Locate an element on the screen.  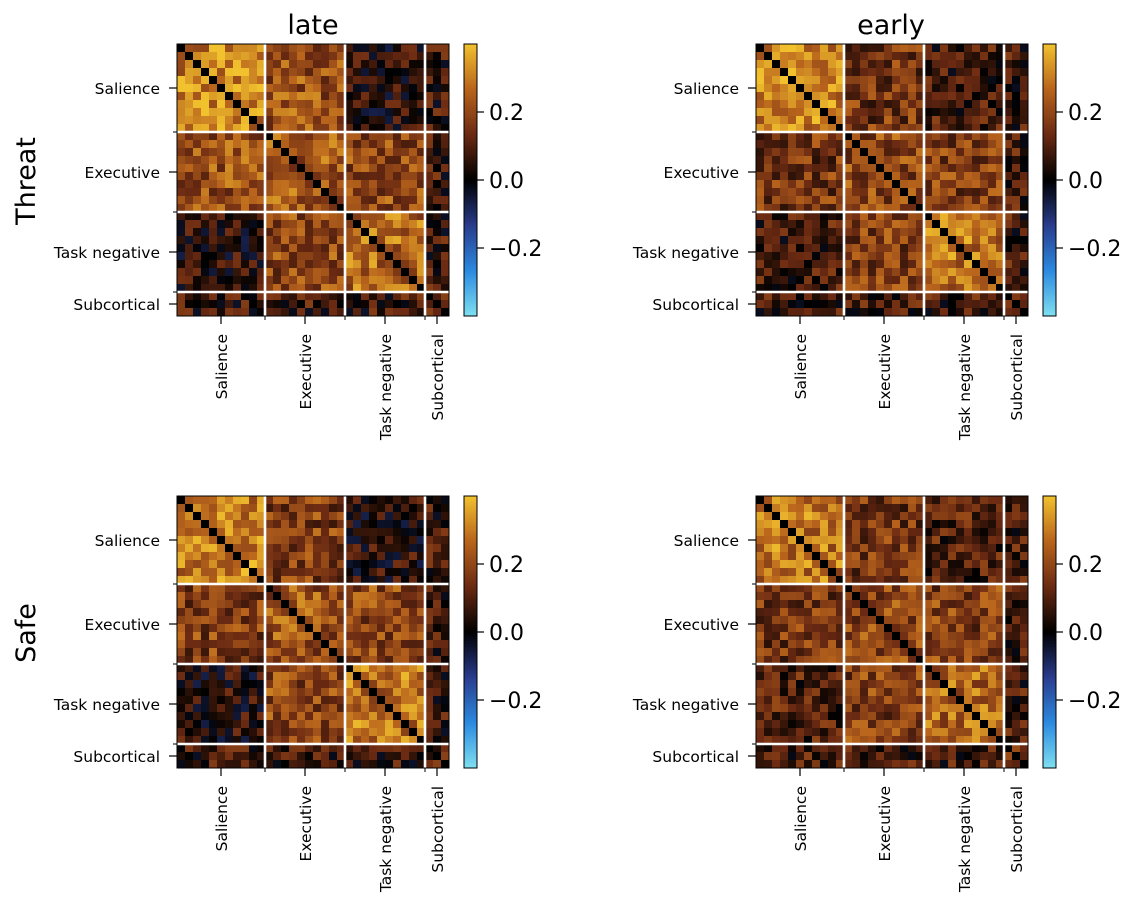
colorbar-tick-label: 0.2 is located at coordinates (506, 565).